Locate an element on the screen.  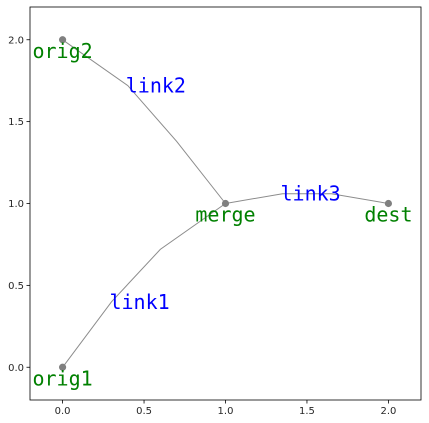
y-tick-label: 1.5 is located at coordinates (16, 122).